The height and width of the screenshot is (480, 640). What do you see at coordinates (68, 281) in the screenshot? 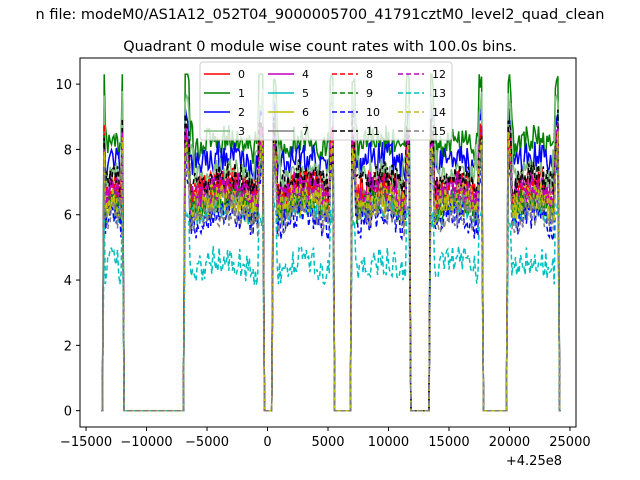
I see `y-tick-label: 4` at bounding box center [68, 281].